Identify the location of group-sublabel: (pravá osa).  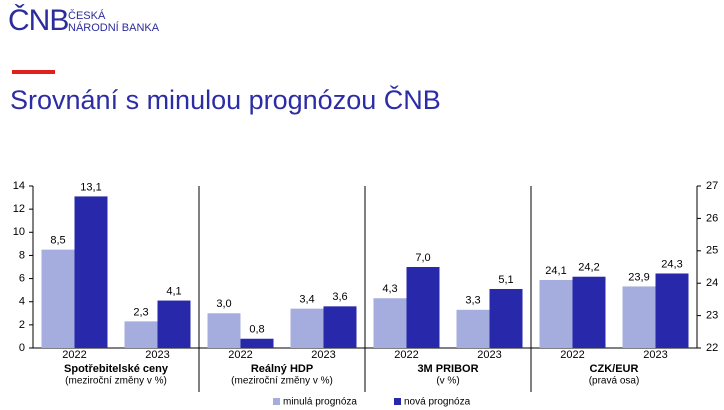
(614, 381).